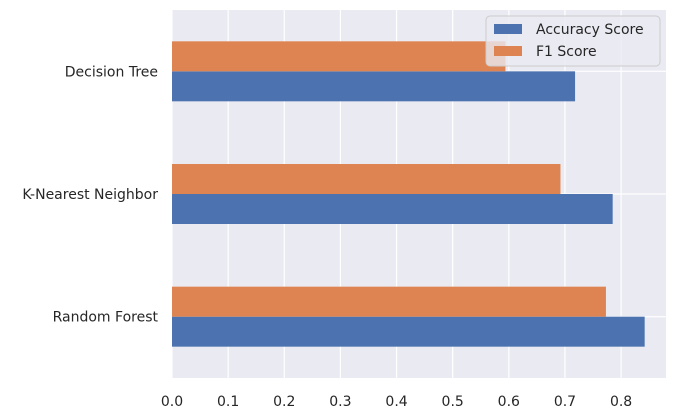  I want to click on legend-swatch-f1, so click(508, 51).